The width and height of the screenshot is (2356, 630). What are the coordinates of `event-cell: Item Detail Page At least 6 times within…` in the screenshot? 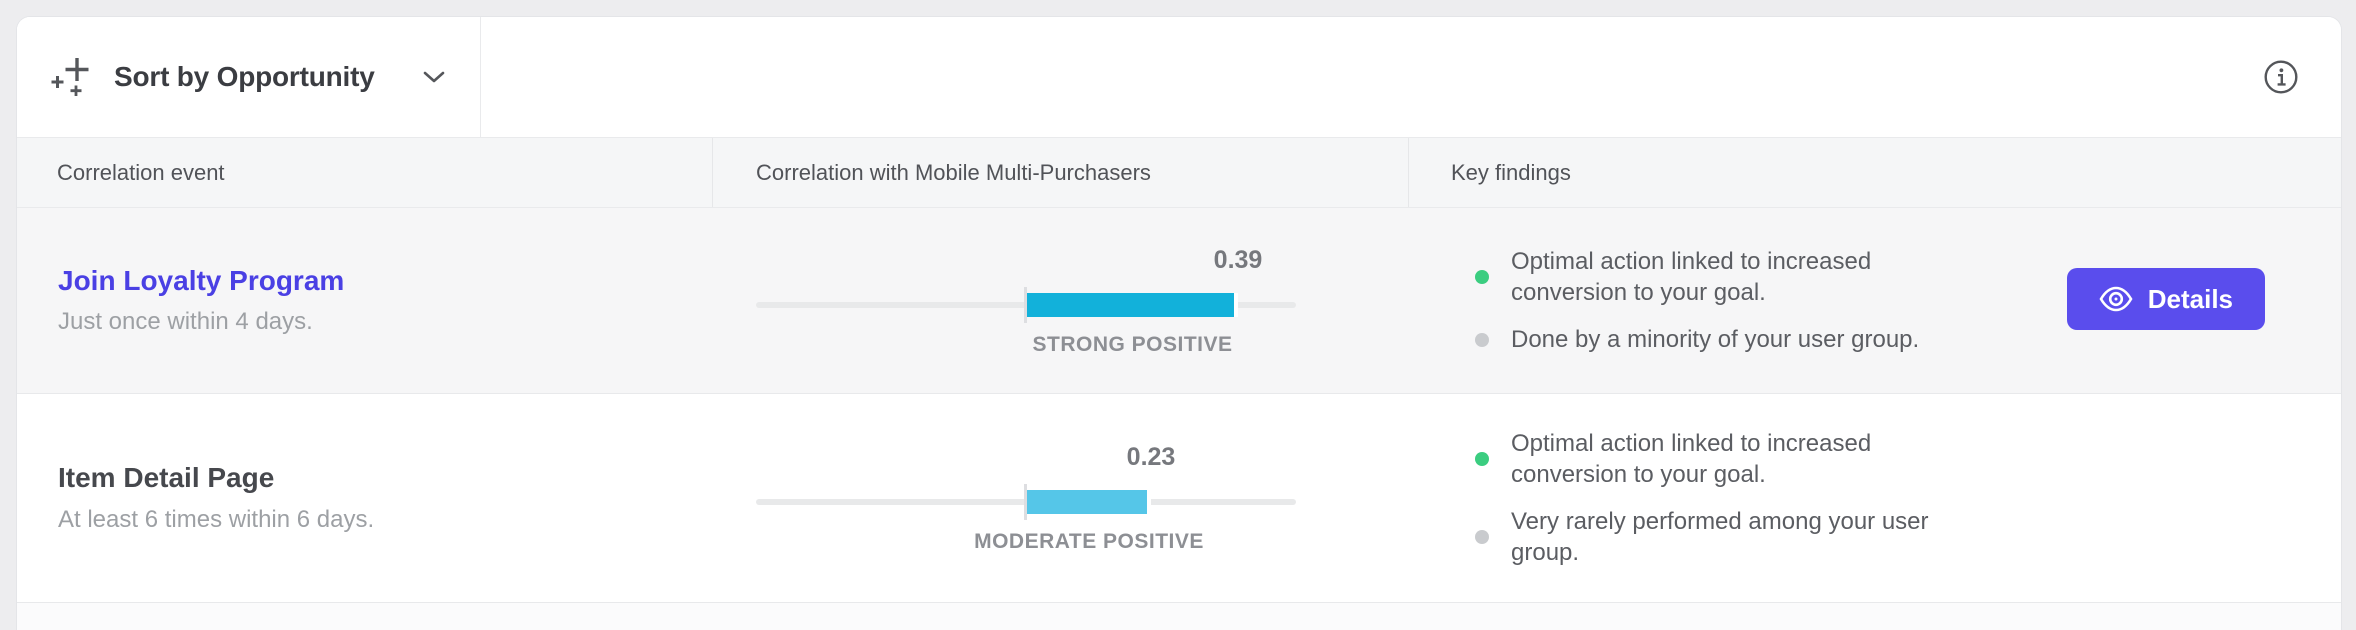 It's located at (365, 498).